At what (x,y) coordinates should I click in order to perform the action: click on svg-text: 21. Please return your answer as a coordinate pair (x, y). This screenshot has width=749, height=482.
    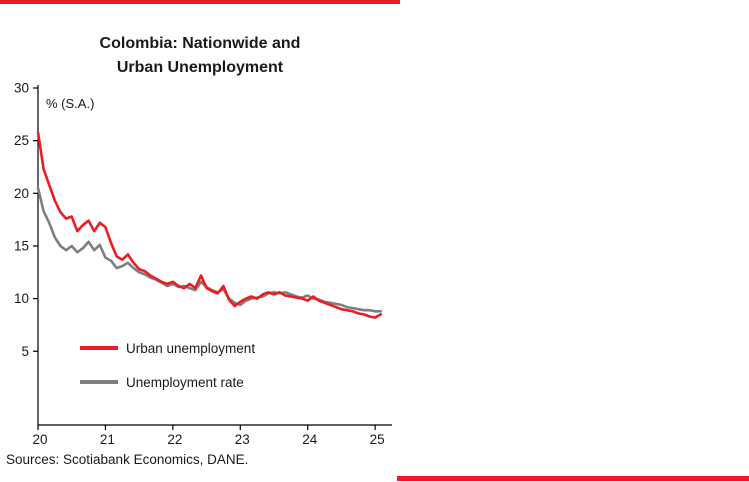
    Looking at the image, I should click on (107, 439).